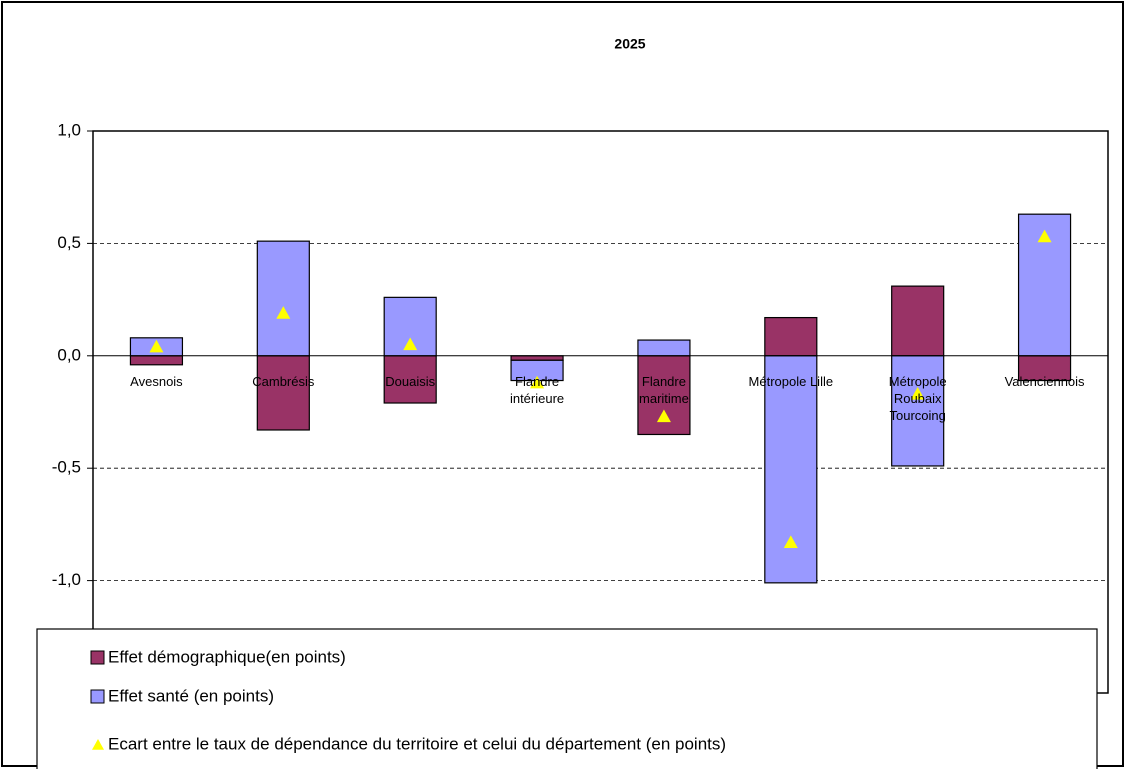 The height and width of the screenshot is (769, 1126). I want to click on chart-title: 2025, so click(629, 44).